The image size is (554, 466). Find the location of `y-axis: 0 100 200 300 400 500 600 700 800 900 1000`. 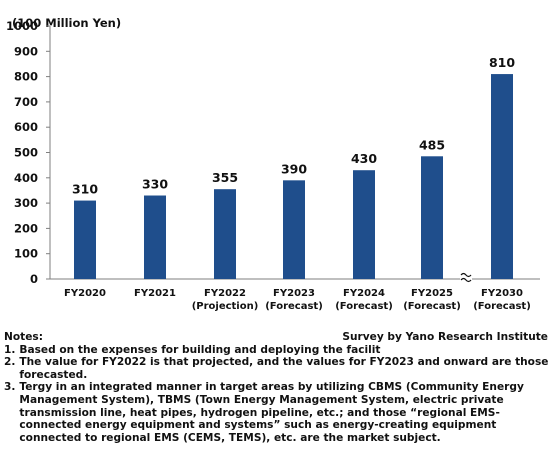

y-axis: 0 100 200 300 400 500 600 700 800 900 1000 is located at coordinates (28, 152).